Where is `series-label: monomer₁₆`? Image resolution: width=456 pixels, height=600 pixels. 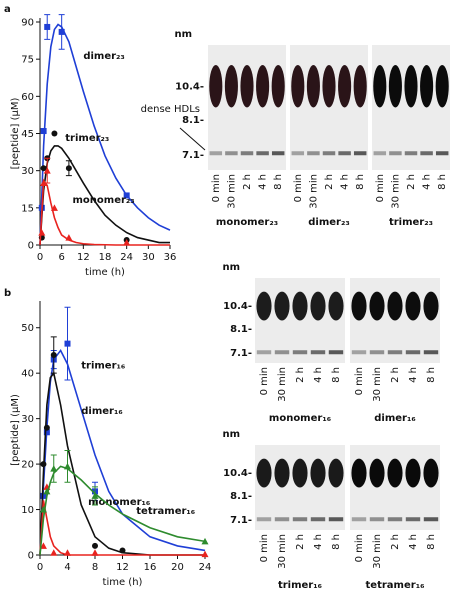
series-label: monomer₁₆ is located at coordinates (119, 502).